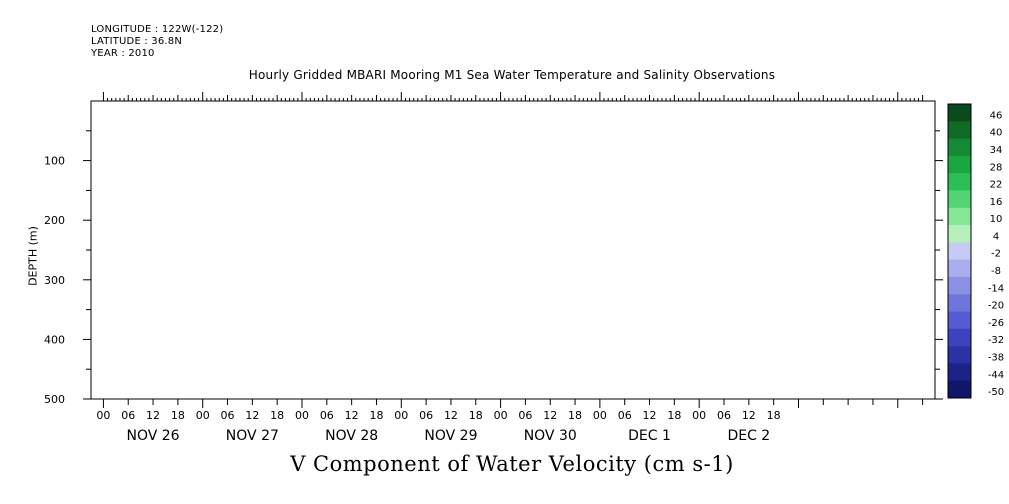  Describe the element at coordinates (153, 436) in the screenshot. I see `x-day-label: NOV 26` at that location.